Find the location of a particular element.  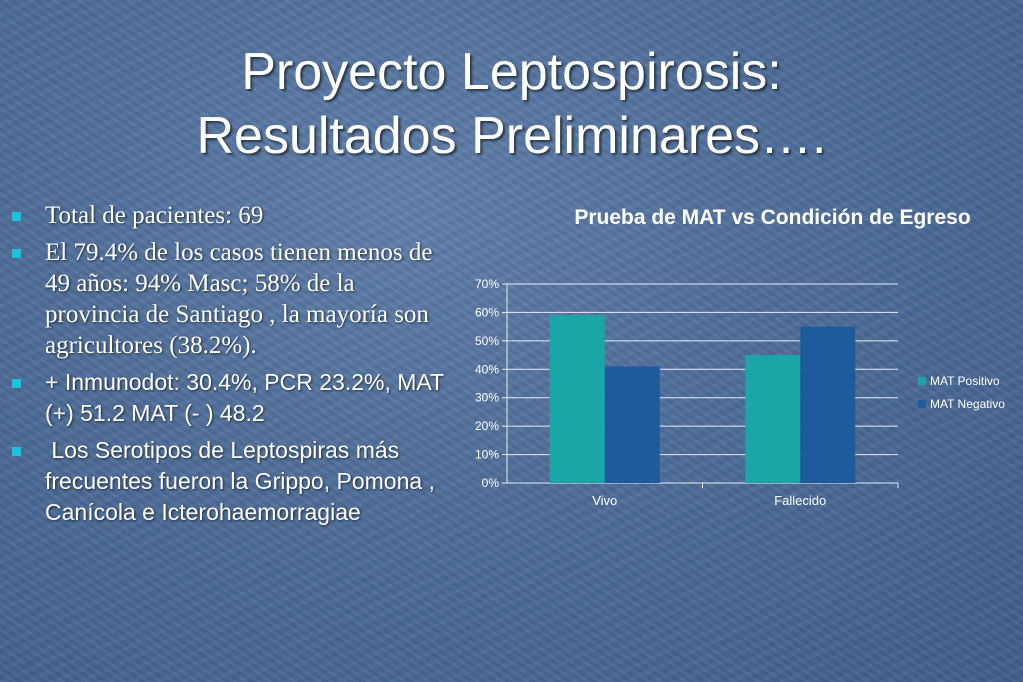

legend-label: MAT Negativo is located at coordinates (967, 404).